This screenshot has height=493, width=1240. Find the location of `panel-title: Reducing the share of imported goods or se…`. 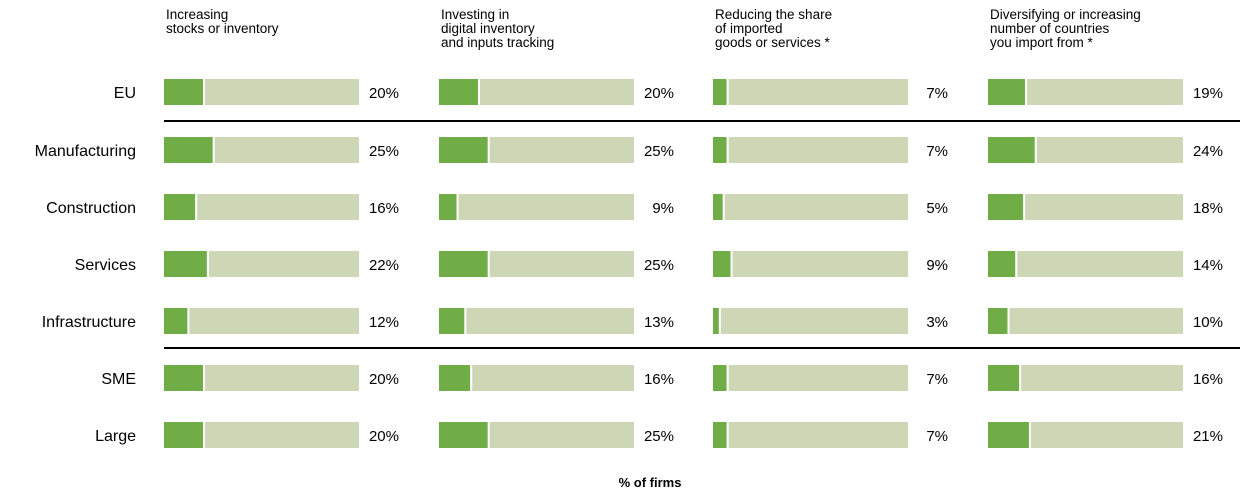

panel-title: Reducing the share of imported goods or se… is located at coordinates (773, 28).